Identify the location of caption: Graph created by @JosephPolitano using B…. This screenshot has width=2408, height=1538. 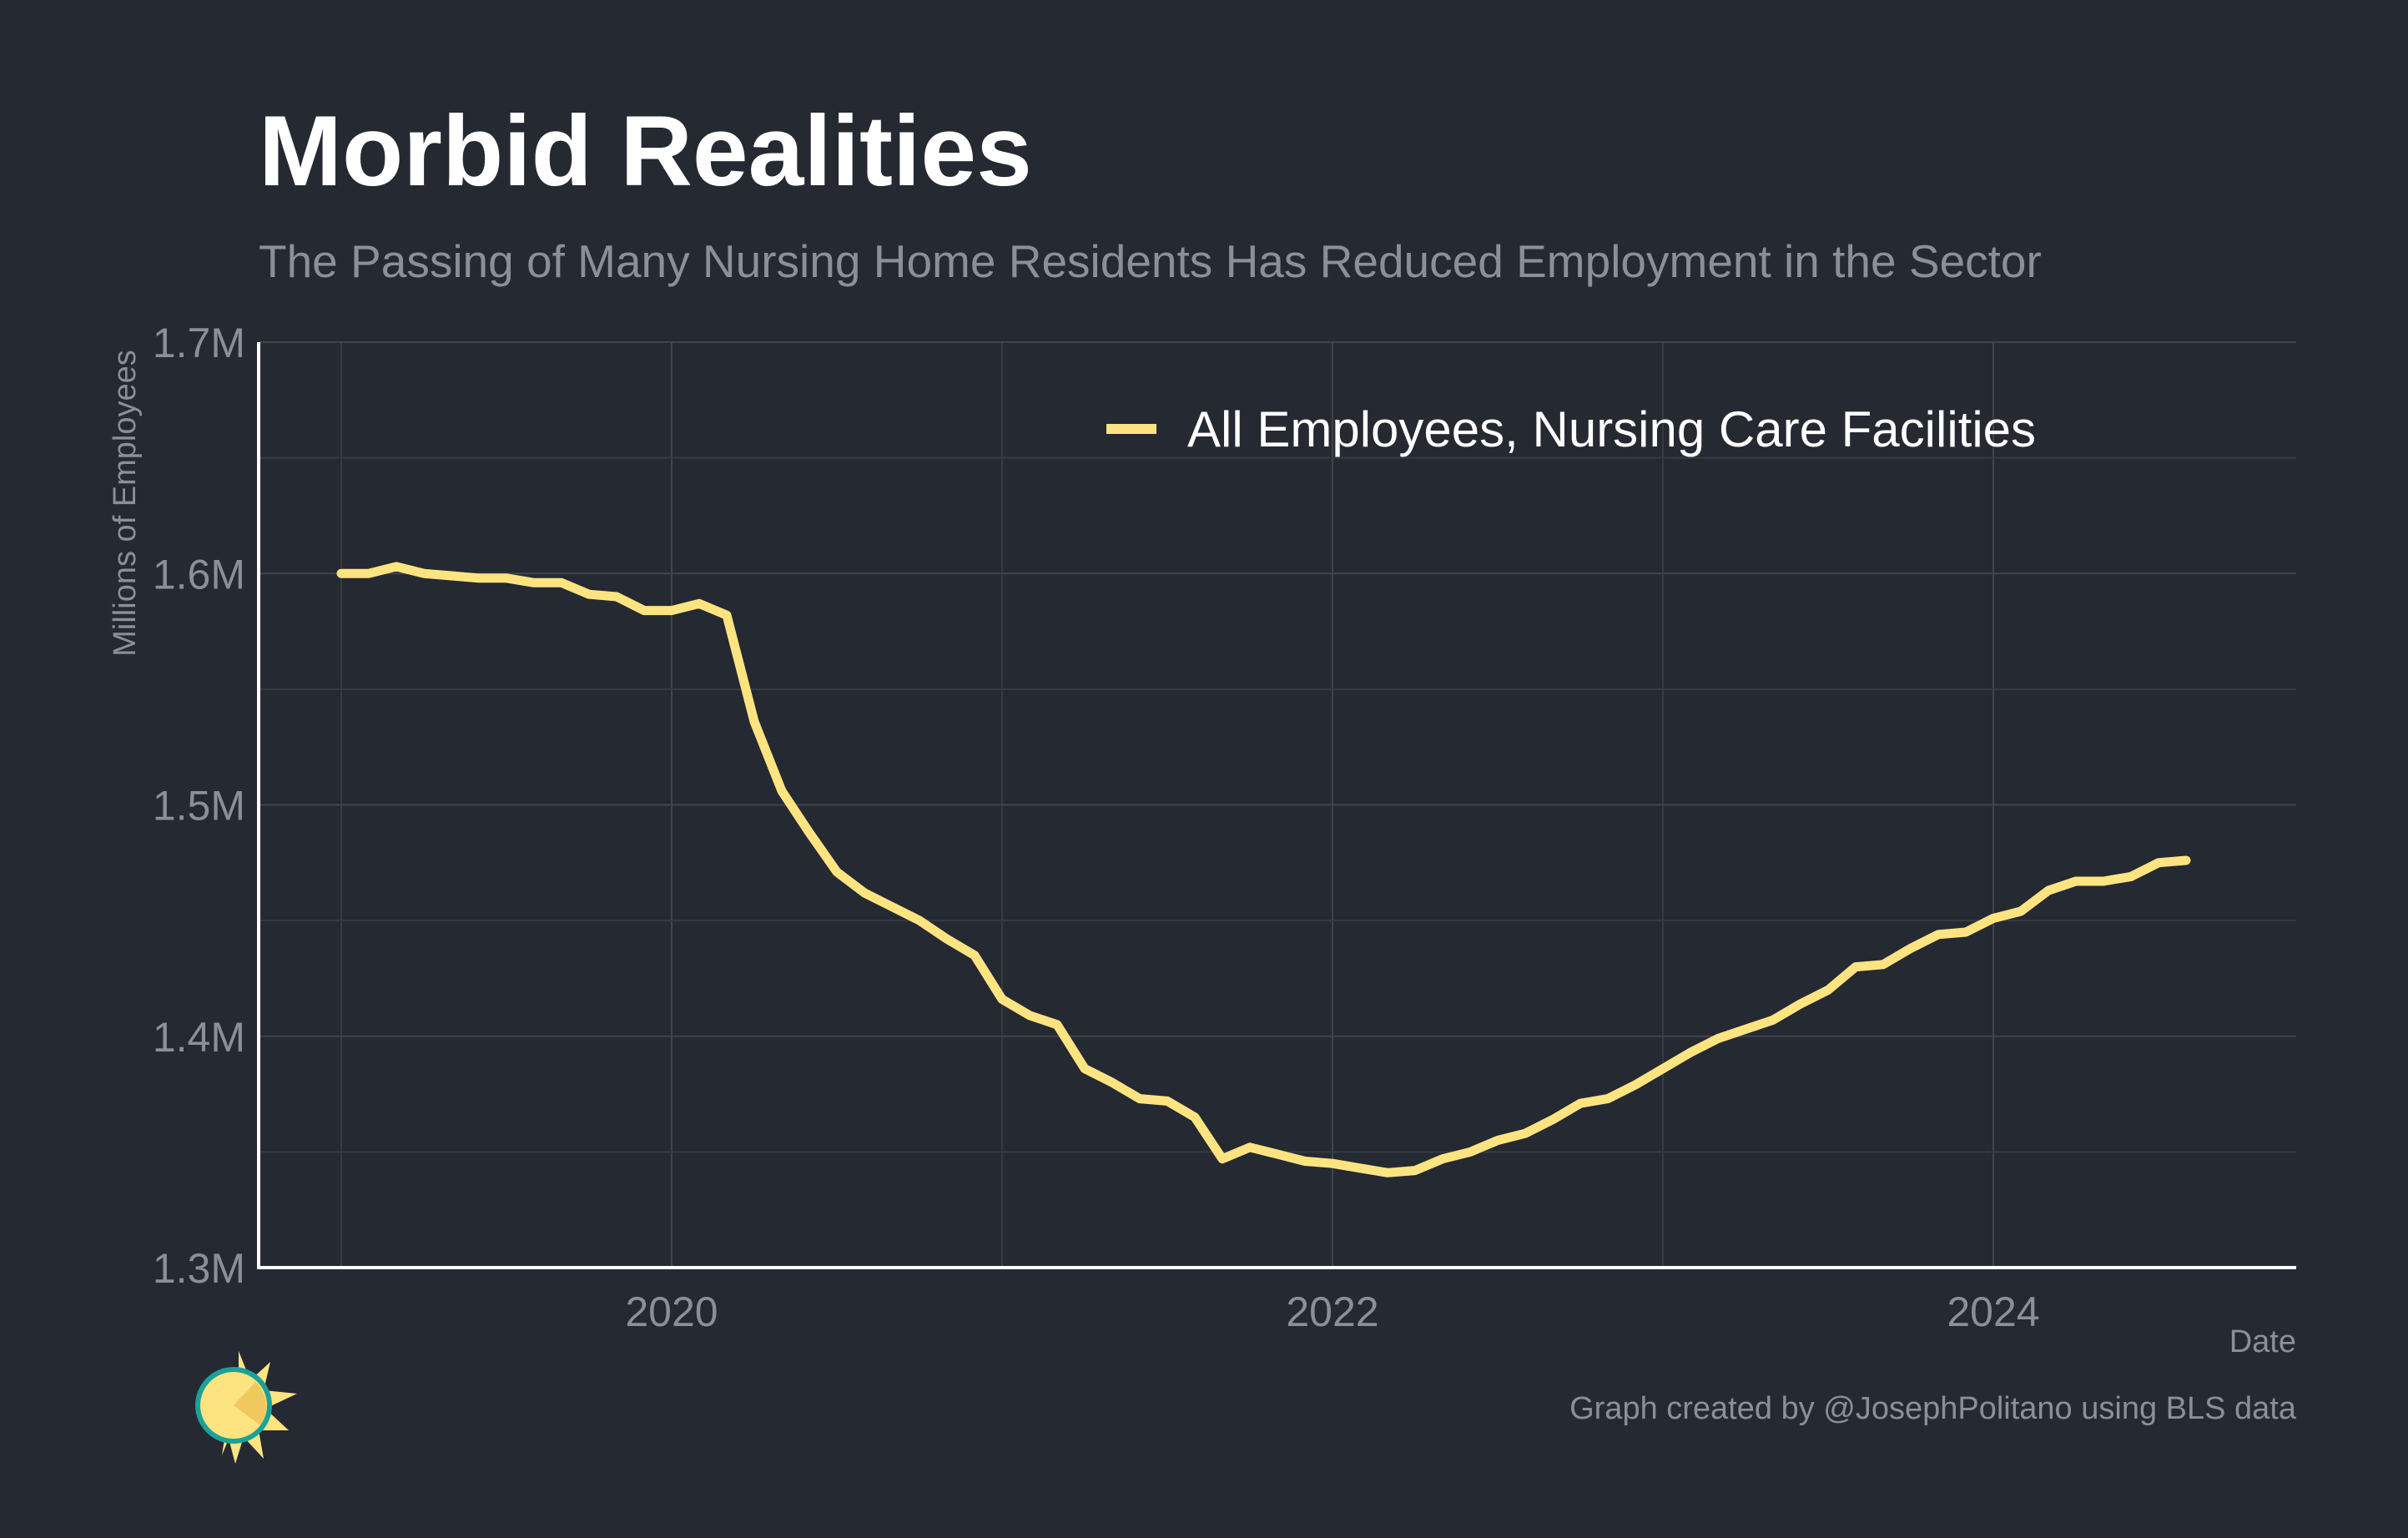
(1933, 1408).